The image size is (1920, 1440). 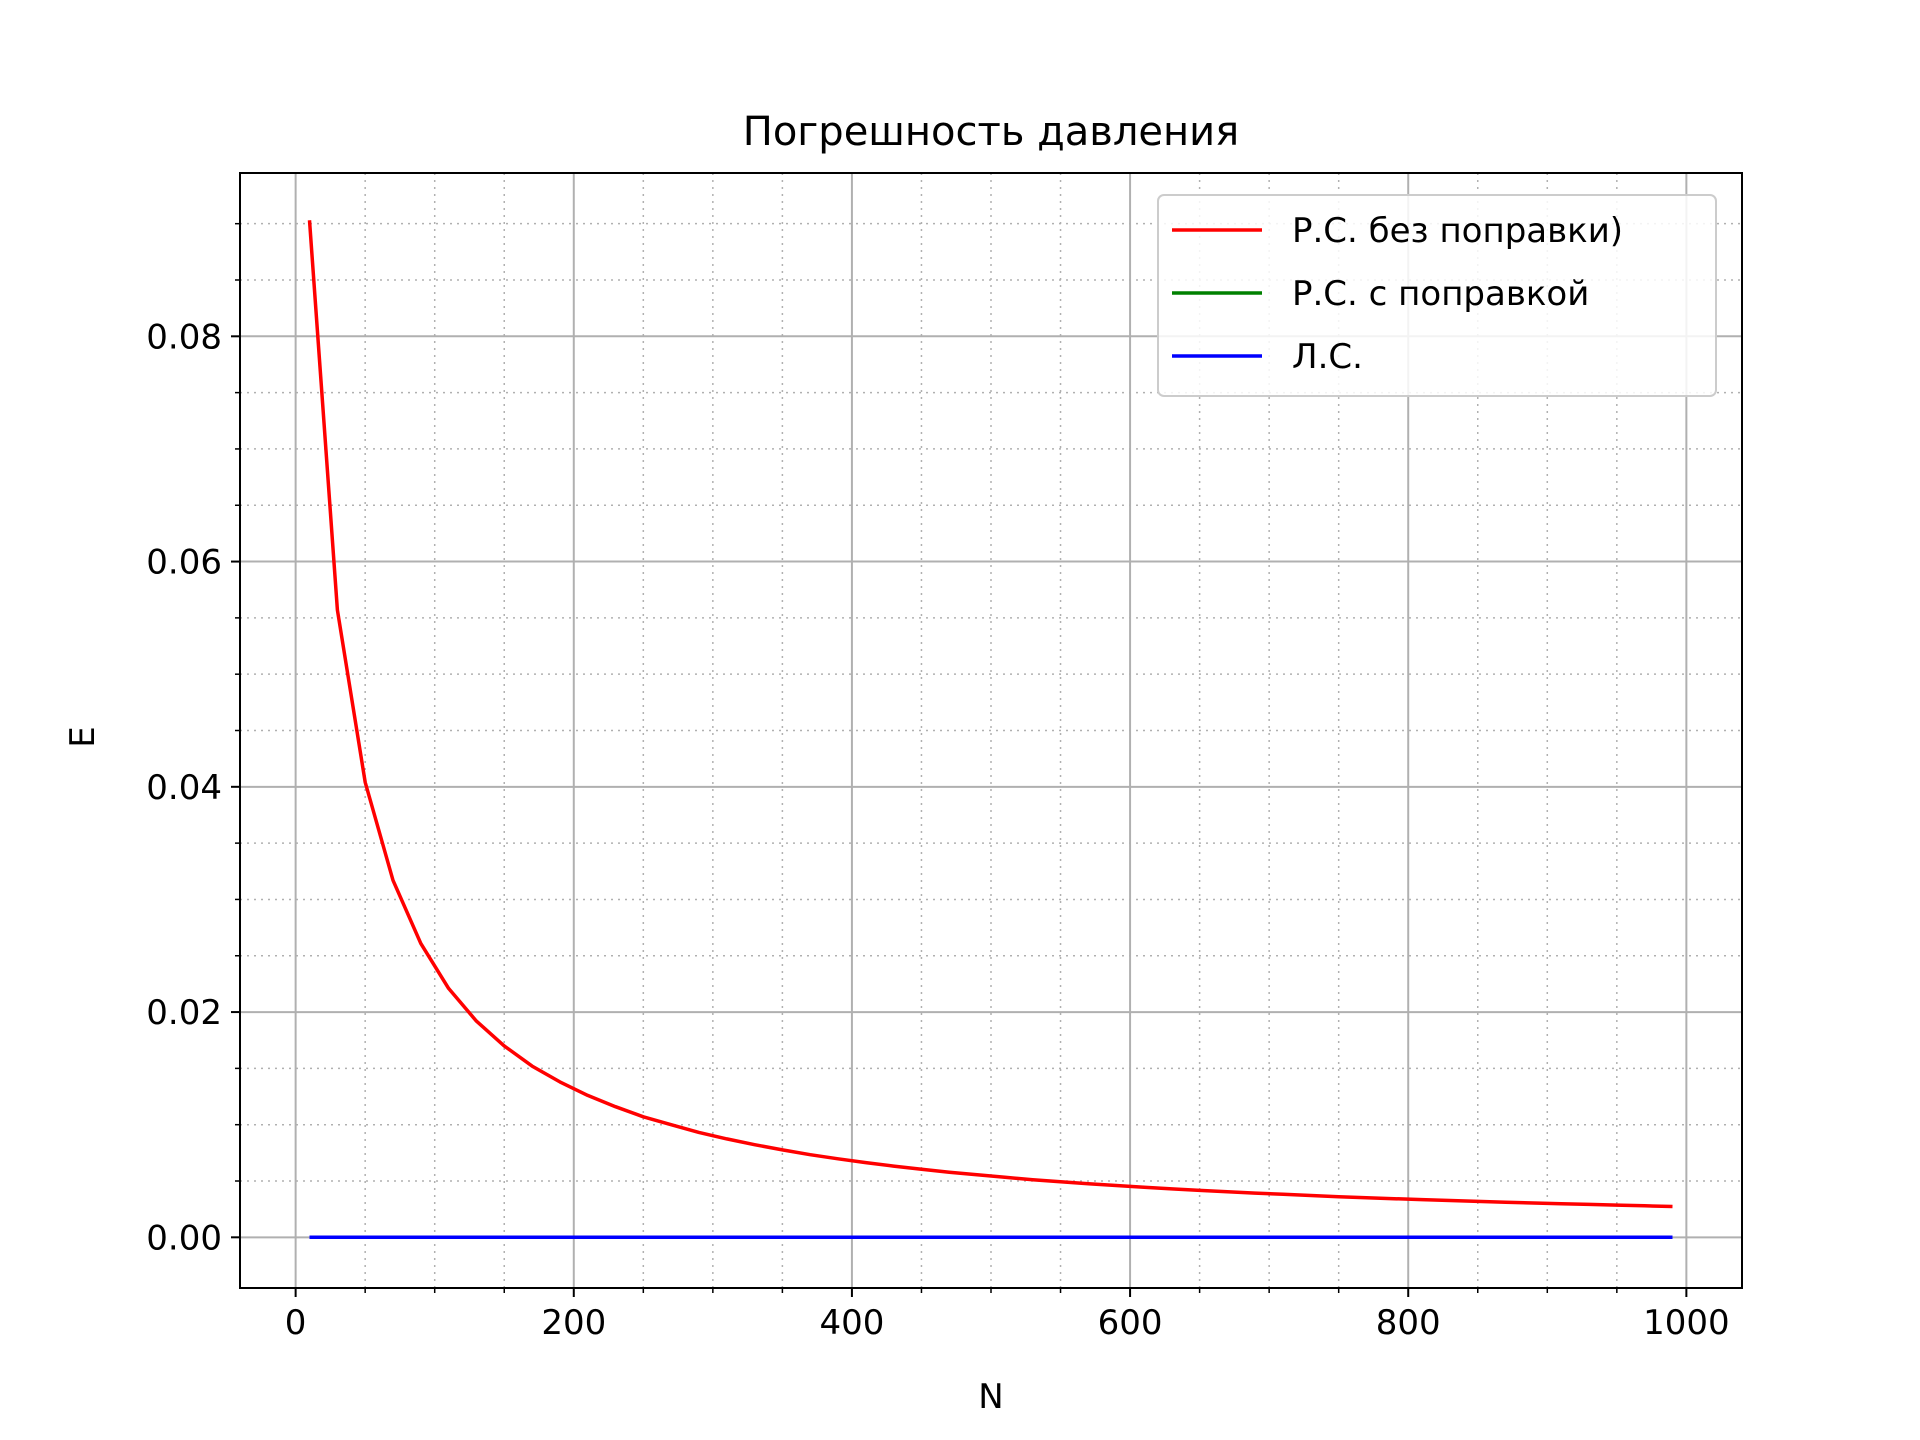 What do you see at coordinates (184, 1013) in the screenshot?
I see `y-tick-label: 0.02` at bounding box center [184, 1013].